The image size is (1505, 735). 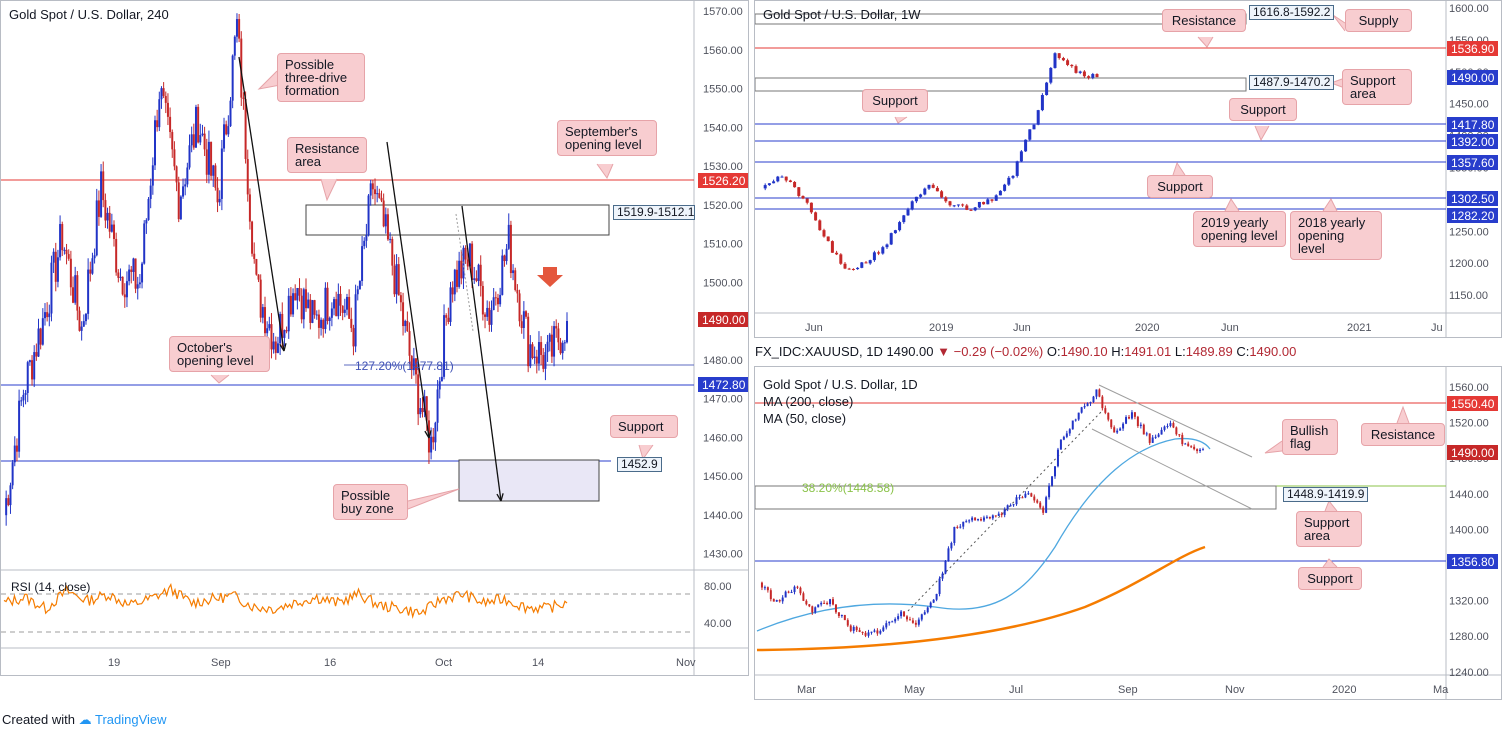 What do you see at coordinates (723, 206) in the screenshot?
I see `price-axis-label: 1520.00` at bounding box center [723, 206].